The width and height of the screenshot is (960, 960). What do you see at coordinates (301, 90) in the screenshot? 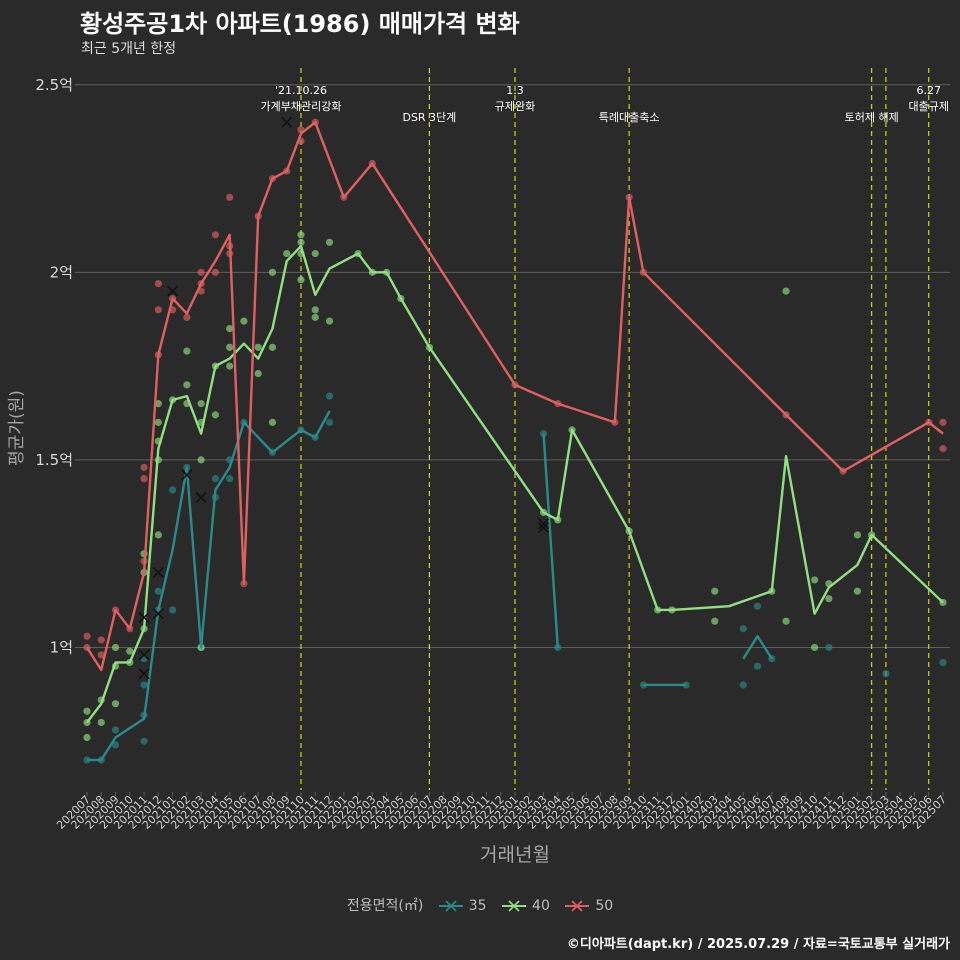
I see `event-label: '21.10.26` at bounding box center [301, 90].